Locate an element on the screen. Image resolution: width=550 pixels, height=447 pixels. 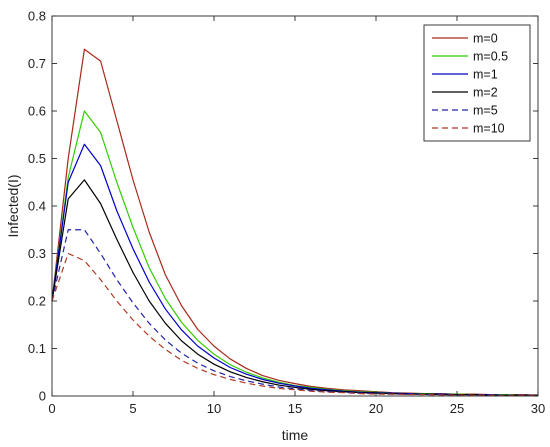
y-tick-label: 0.5 is located at coordinates (37, 158).